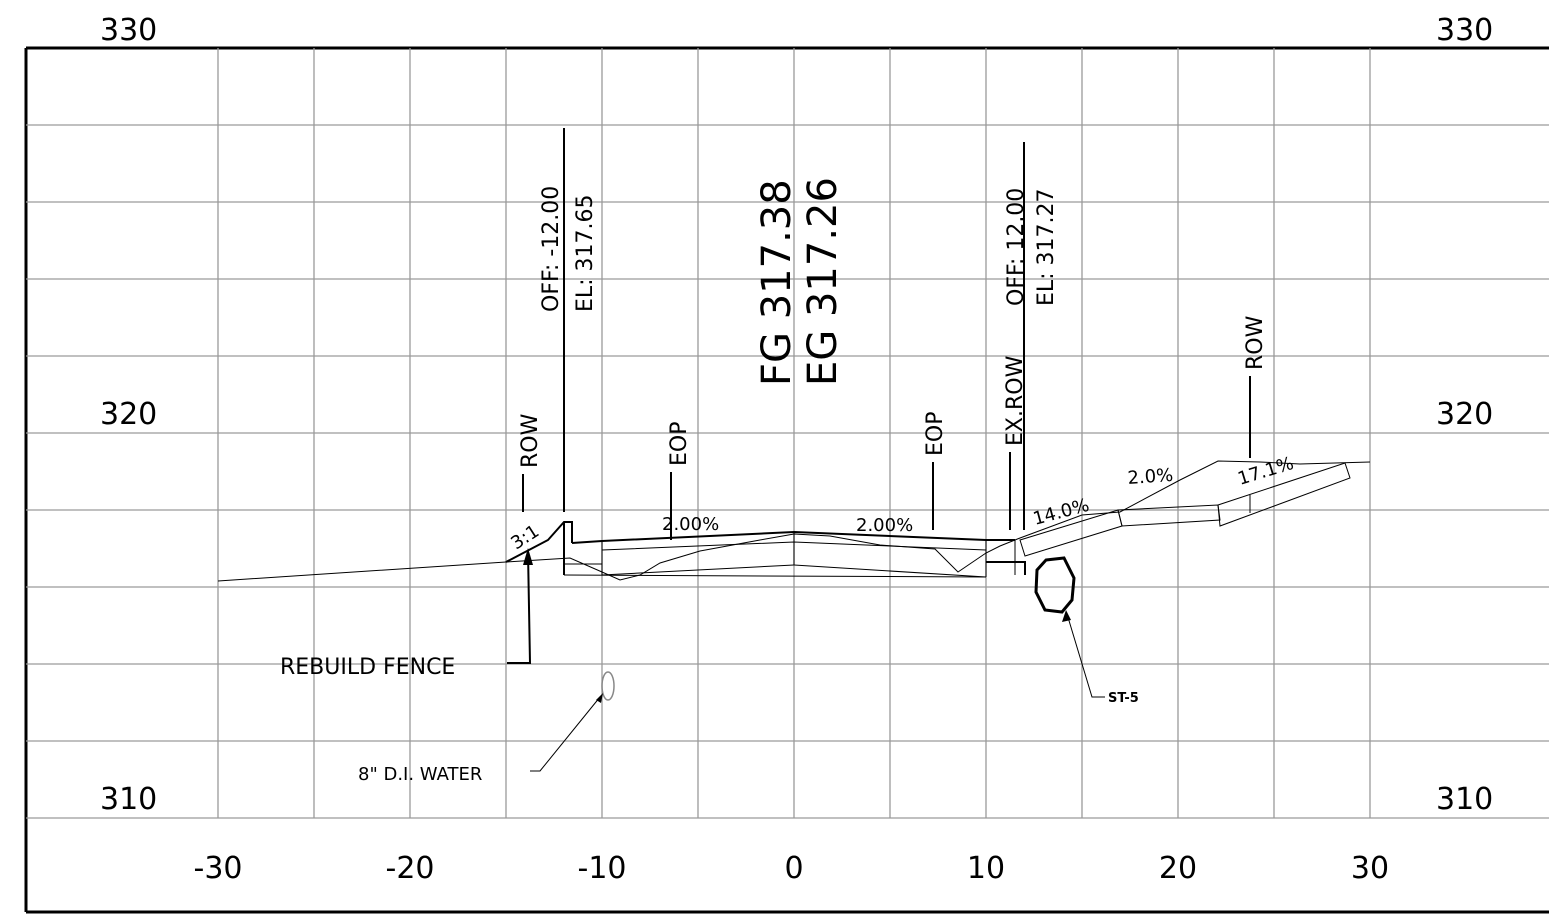  Describe the element at coordinates (525, 537) in the screenshot. I see `slope-label-left-side: 3:1` at that location.